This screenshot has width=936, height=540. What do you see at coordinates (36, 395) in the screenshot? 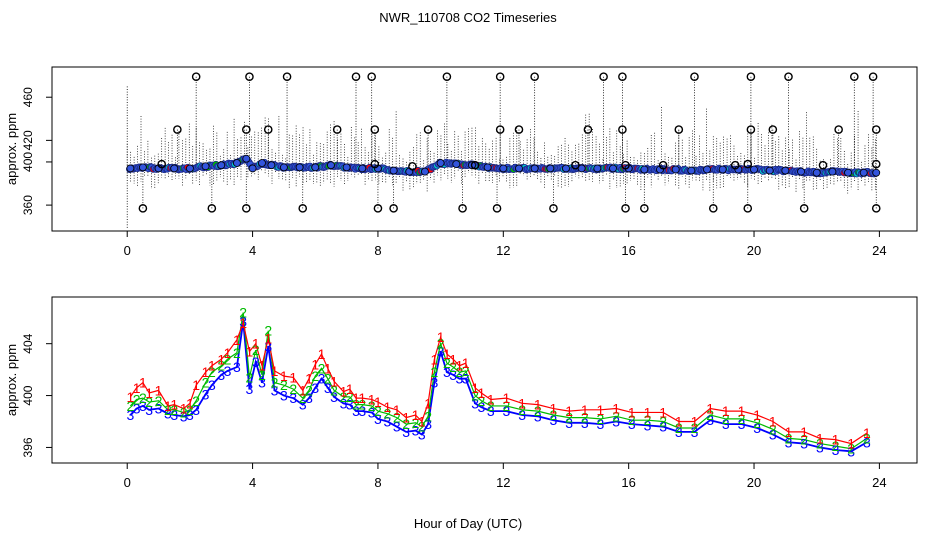
I see `bottom-y-axis: 396 400 404` at bounding box center [36, 395].